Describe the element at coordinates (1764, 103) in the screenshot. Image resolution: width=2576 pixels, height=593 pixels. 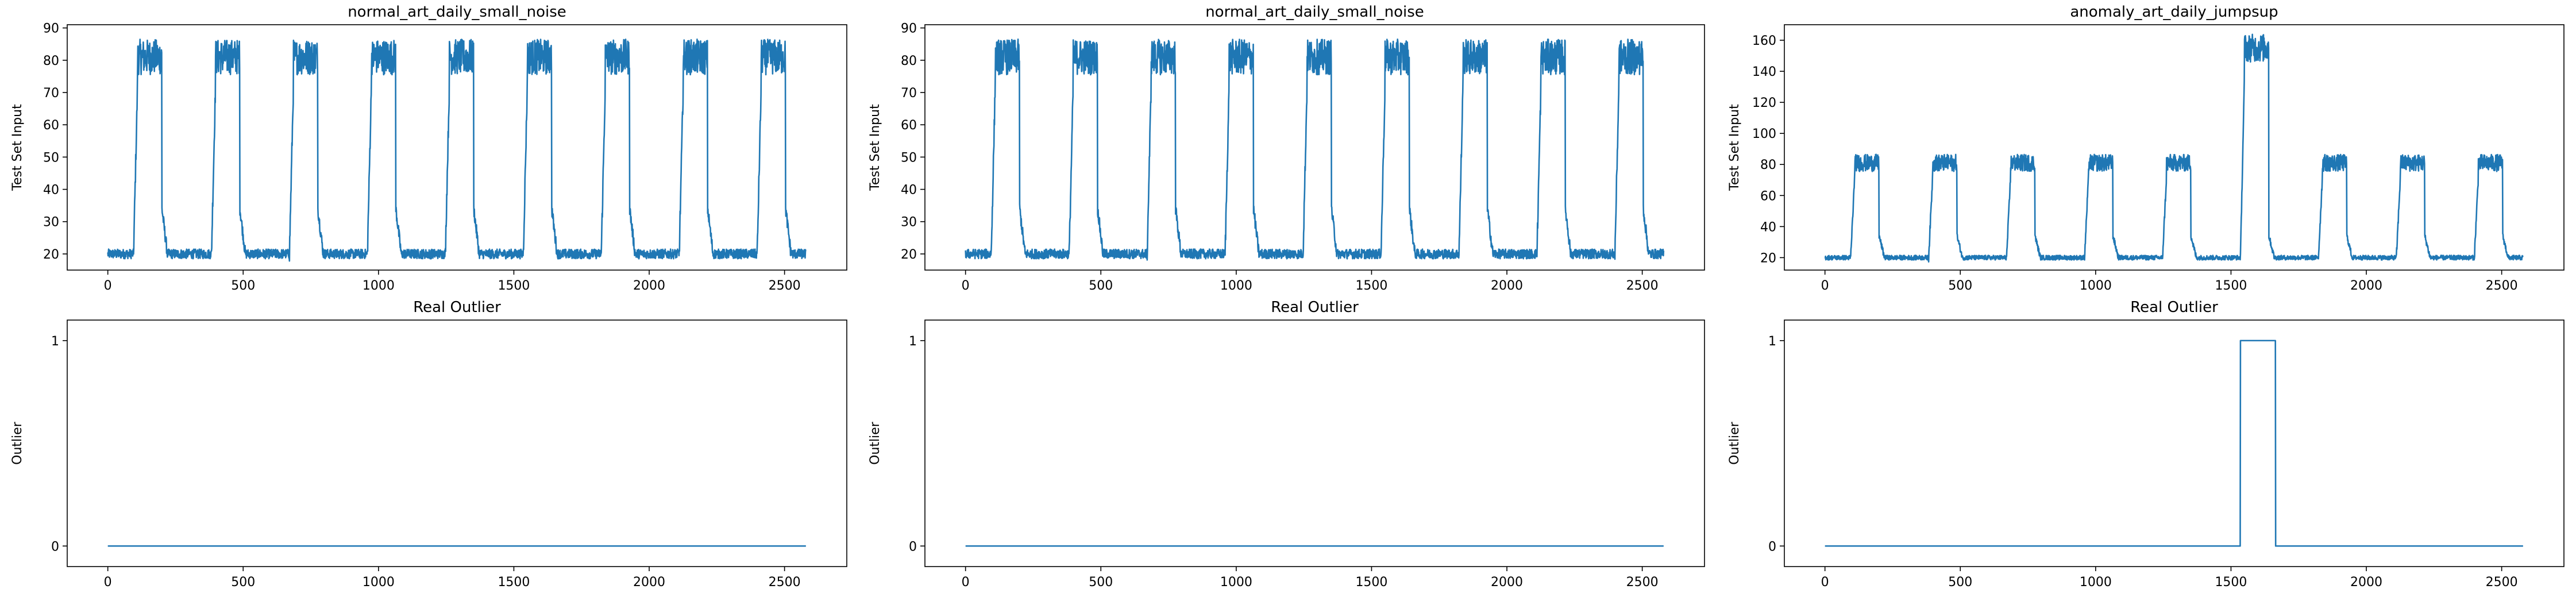
I see `y-tick-label: 120` at that location.